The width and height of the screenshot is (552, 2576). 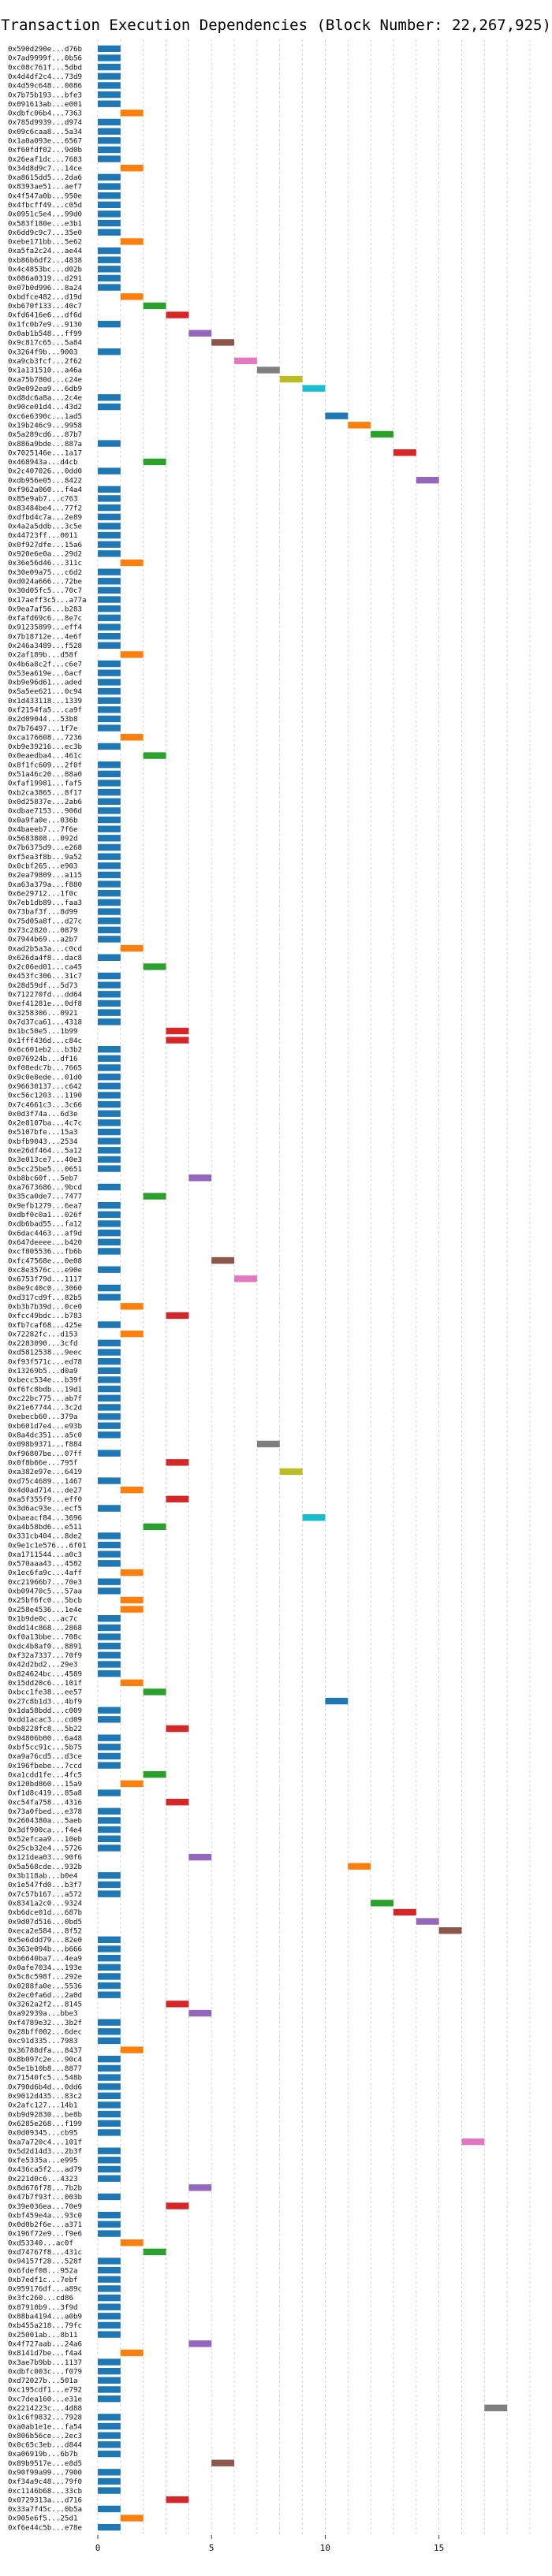 I want to click on tx-label: 0x35ca0de7...7477, so click(x=45, y=1197).